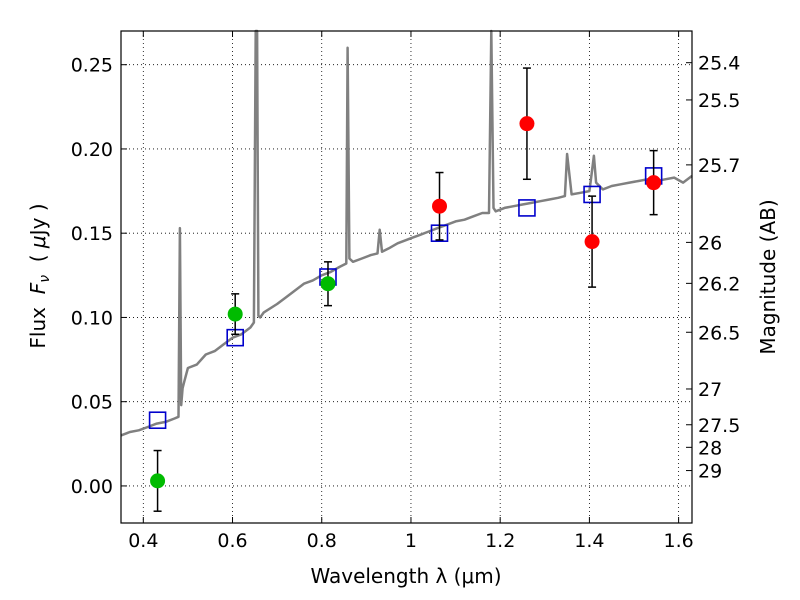 This screenshot has width=800, height=600. I want to click on x-tick-label: 0.6, so click(232, 541).